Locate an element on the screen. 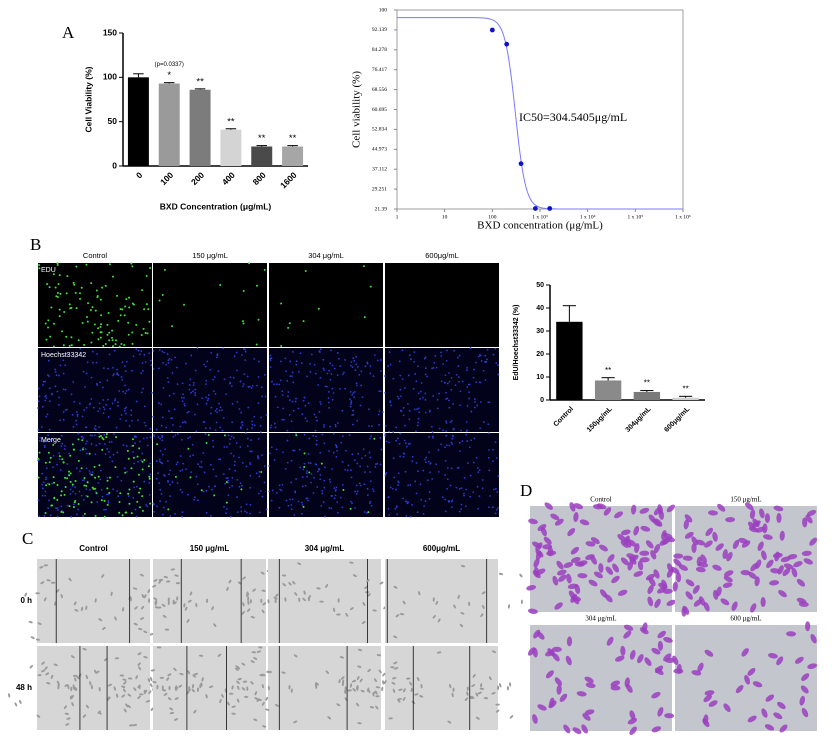 The height and width of the screenshot is (738, 832). significance: ** is located at coordinates (200, 81).